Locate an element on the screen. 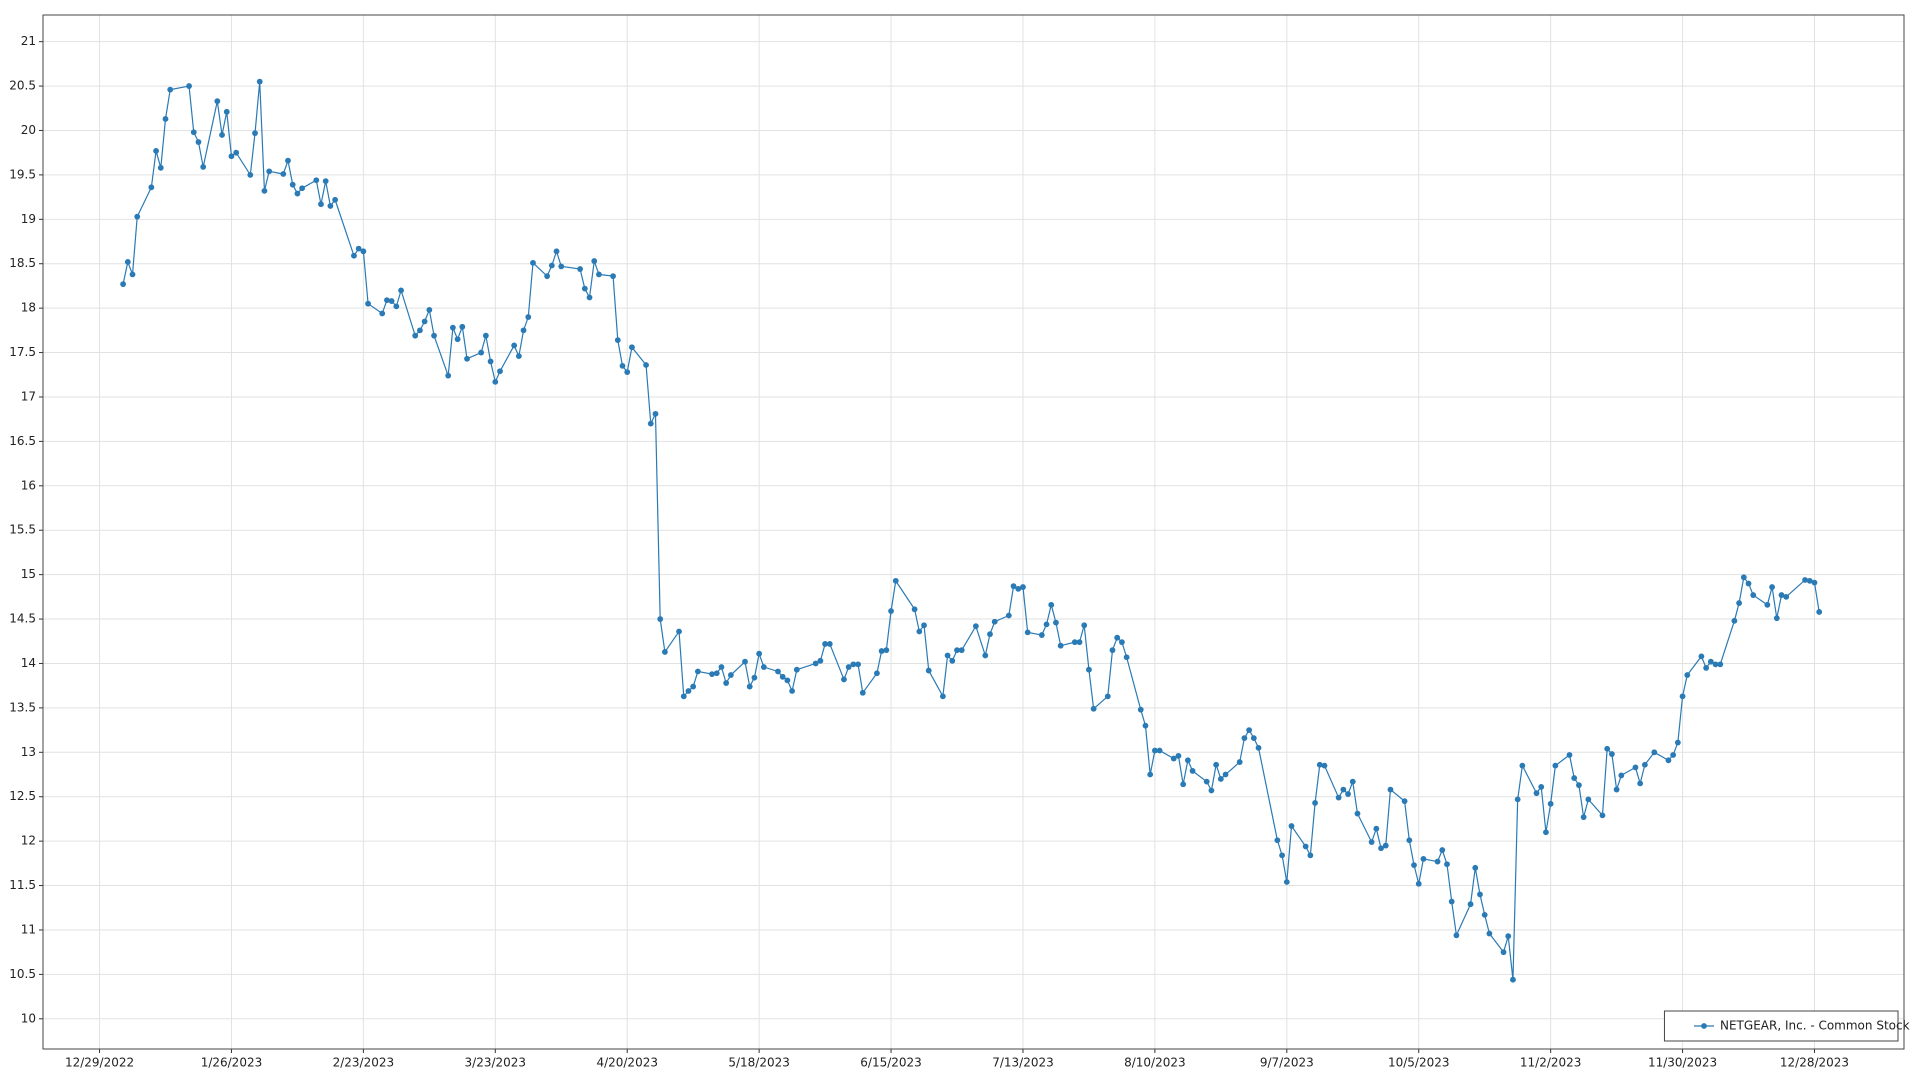 The height and width of the screenshot is (1080, 1920). y-tick-label: 11.5 is located at coordinates (22, 885).